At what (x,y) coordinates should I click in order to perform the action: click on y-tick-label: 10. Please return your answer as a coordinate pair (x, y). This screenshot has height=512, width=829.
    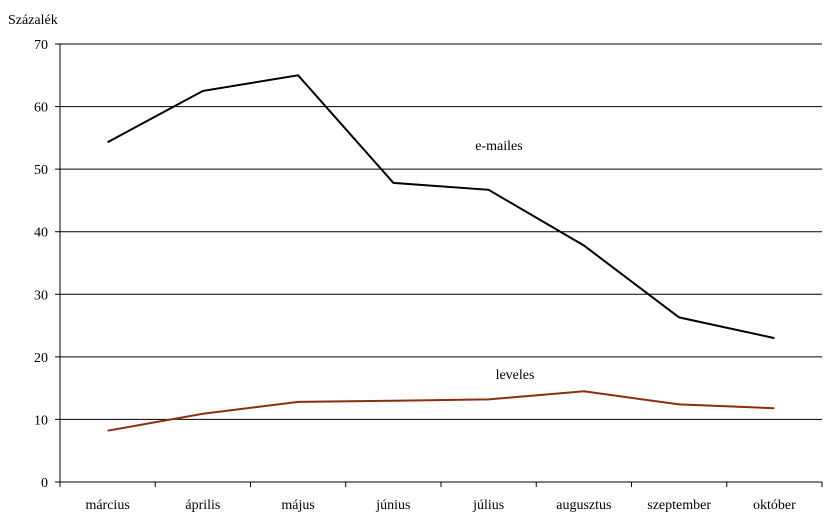
    Looking at the image, I should click on (41, 420).